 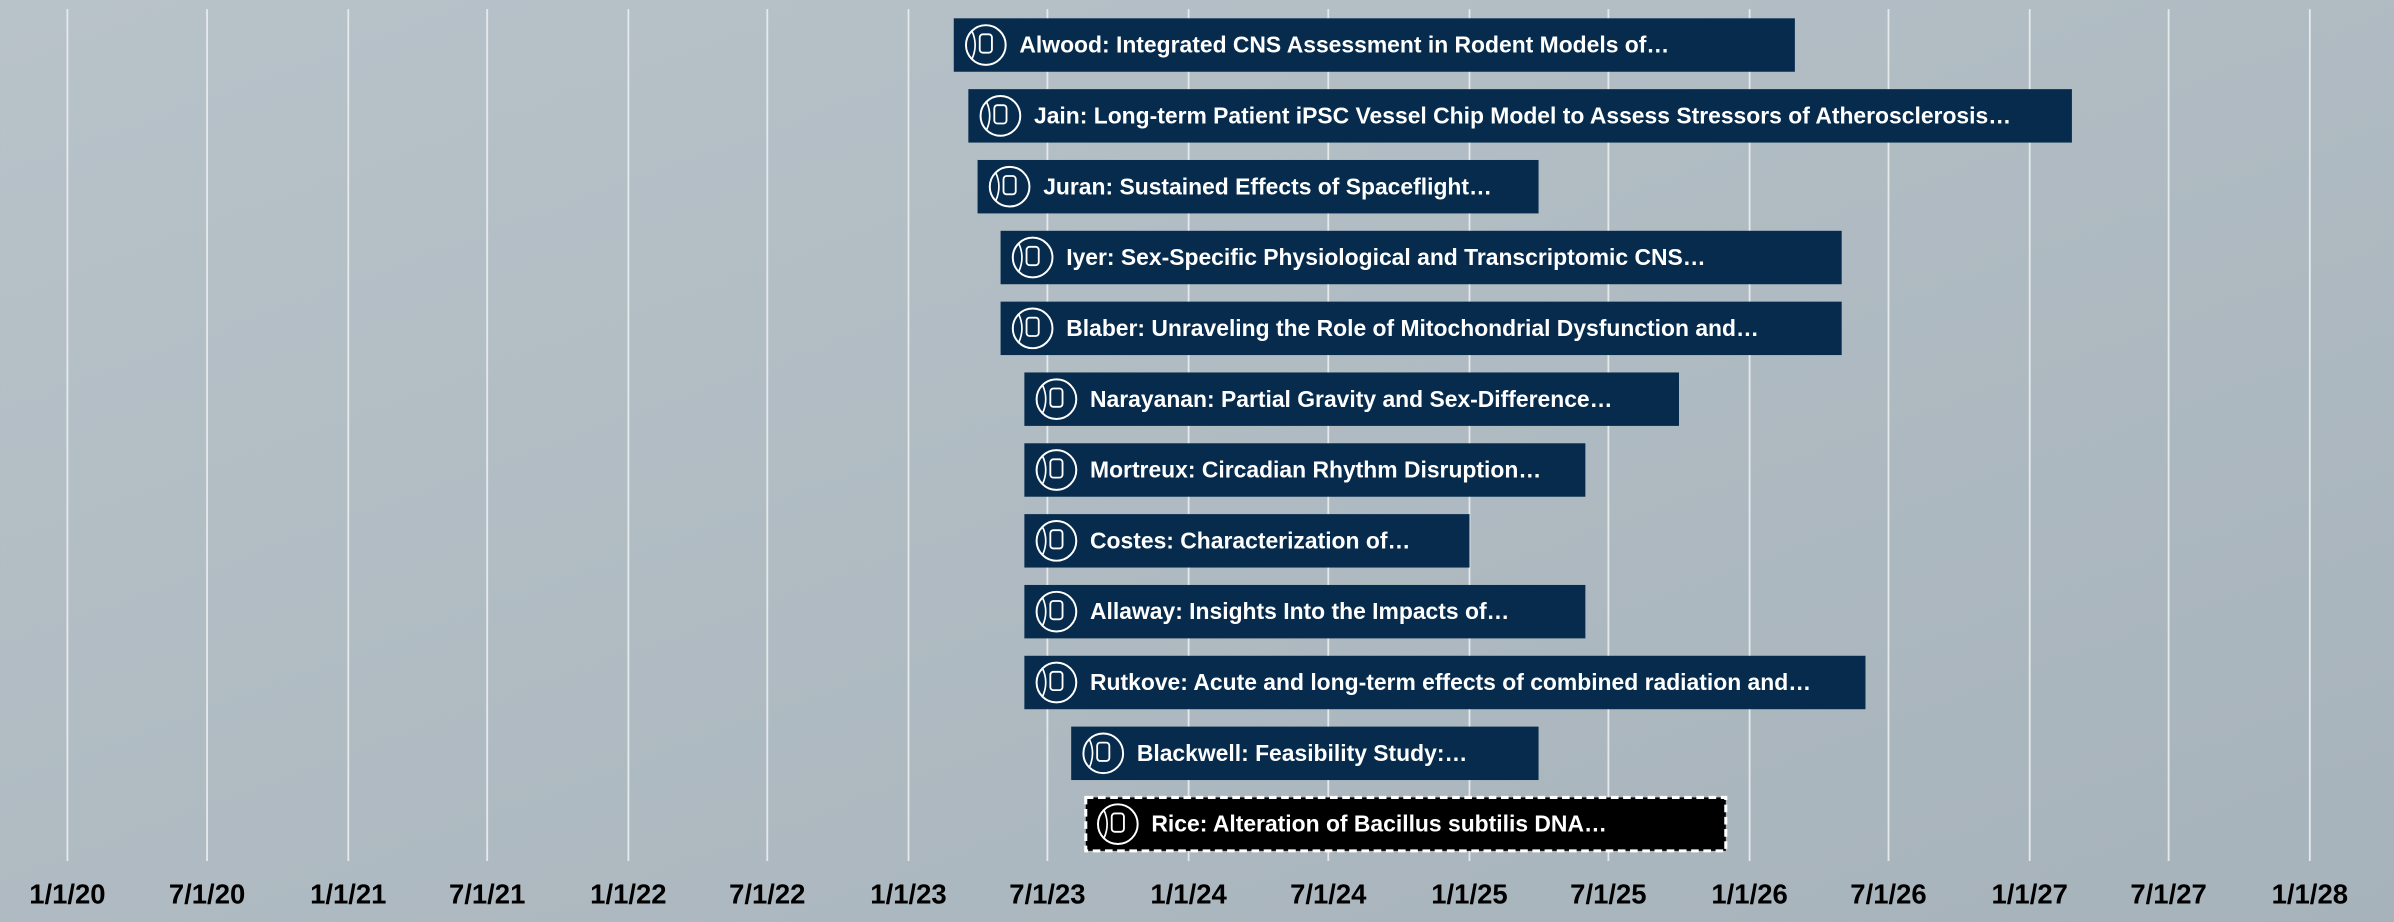 I want to click on x-tick-label: 7/1/27, so click(x=2168, y=893).